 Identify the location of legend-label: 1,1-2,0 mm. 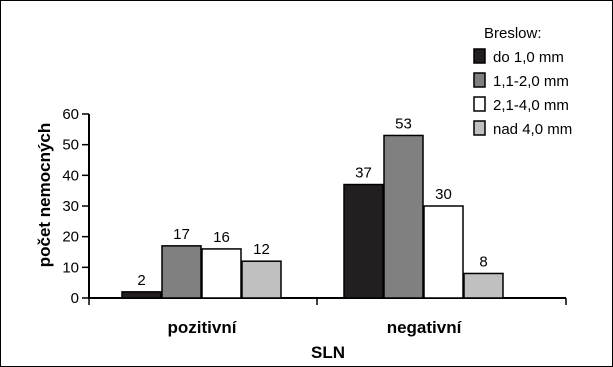
(531, 81).